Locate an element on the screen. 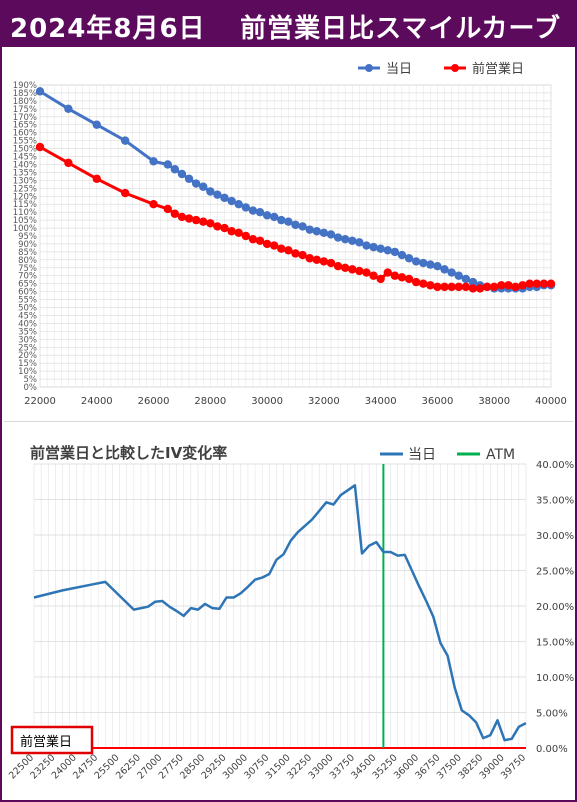 This screenshot has width=577, height=802. y-tick-label: 95% is located at coordinates (27, 237).